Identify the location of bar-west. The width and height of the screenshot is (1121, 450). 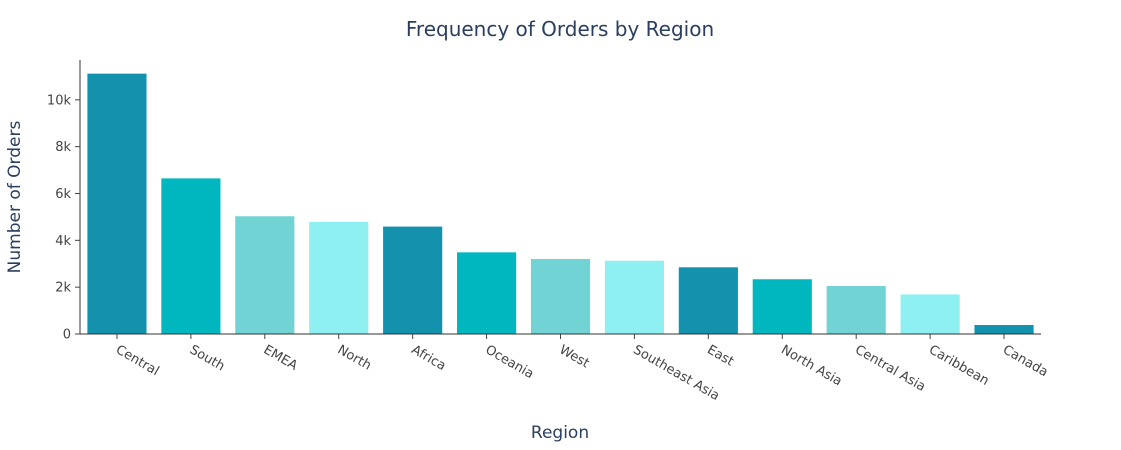
(560, 296).